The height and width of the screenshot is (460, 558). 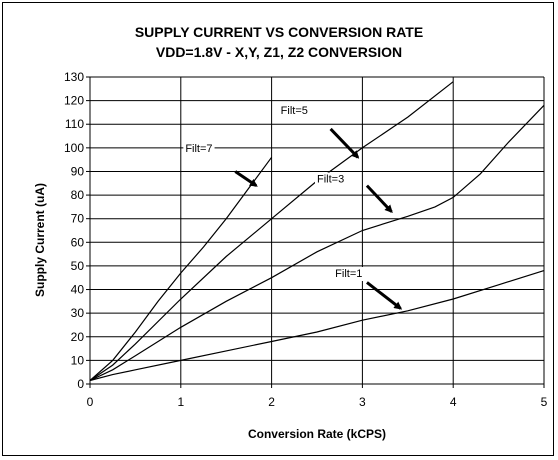 What do you see at coordinates (78, 242) in the screenshot?
I see `y-tick-label: 60` at bounding box center [78, 242].